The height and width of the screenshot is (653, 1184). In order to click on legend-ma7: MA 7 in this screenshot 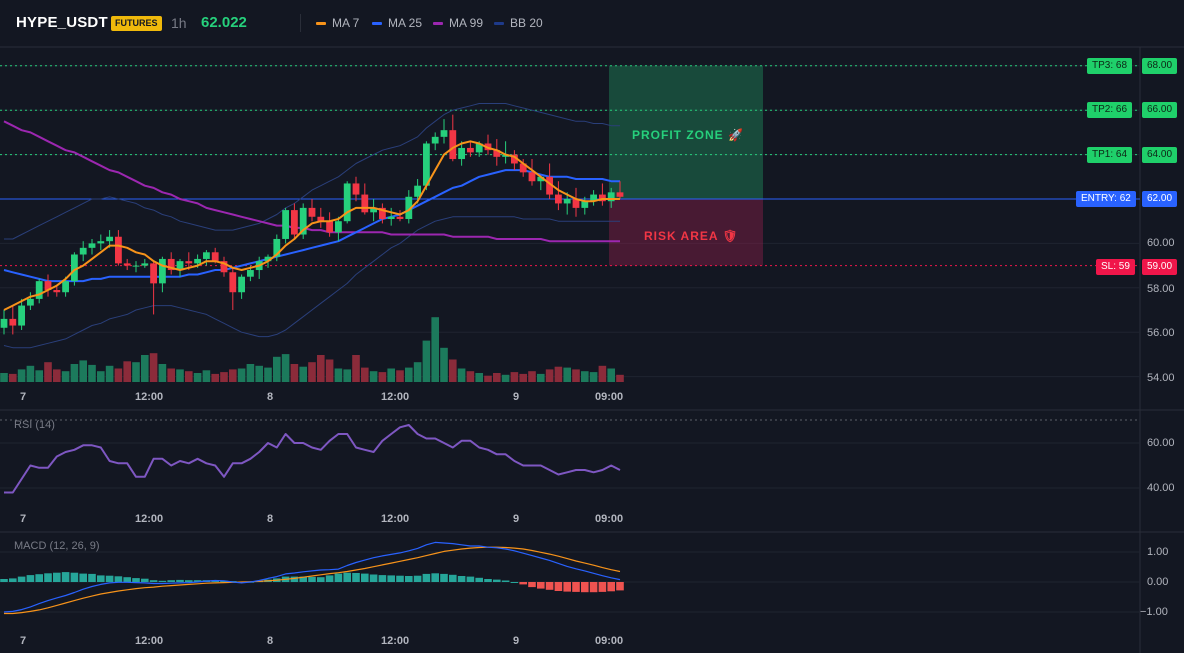, I will do `click(337, 23)`.